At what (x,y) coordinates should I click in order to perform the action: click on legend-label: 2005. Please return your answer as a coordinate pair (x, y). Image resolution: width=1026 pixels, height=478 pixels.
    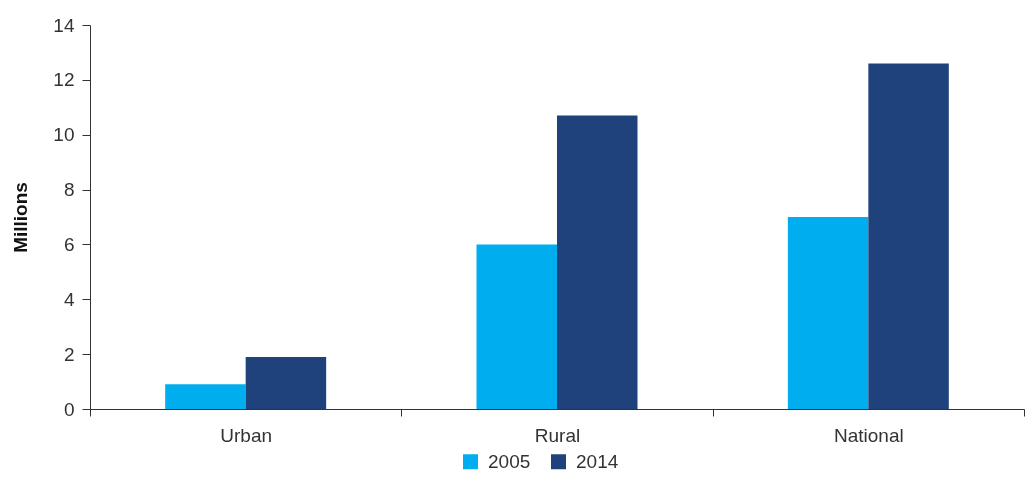
    Looking at the image, I should click on (509, 461).